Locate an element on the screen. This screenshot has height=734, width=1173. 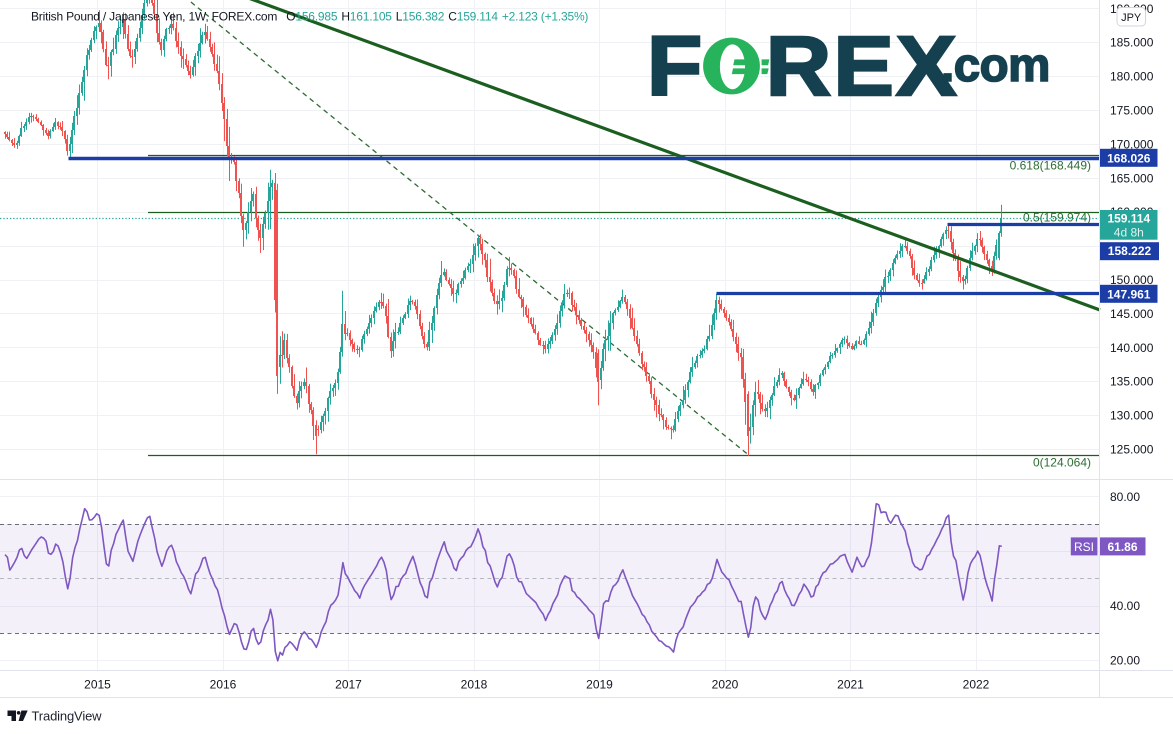
svg-text: 135.000 is located at coordinates (1132, 382).